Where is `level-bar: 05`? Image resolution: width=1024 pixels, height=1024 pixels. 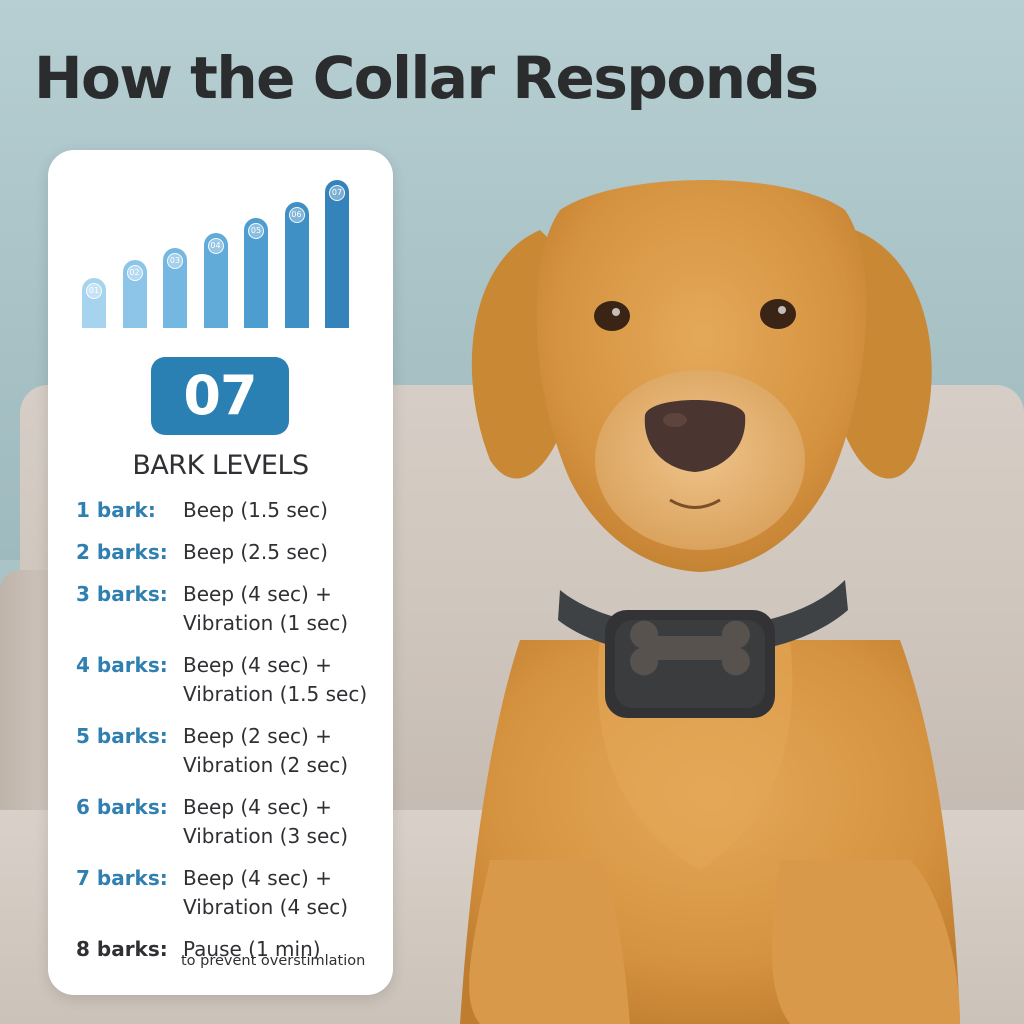
level-bar: 05 is located at coordinates (256, 273).